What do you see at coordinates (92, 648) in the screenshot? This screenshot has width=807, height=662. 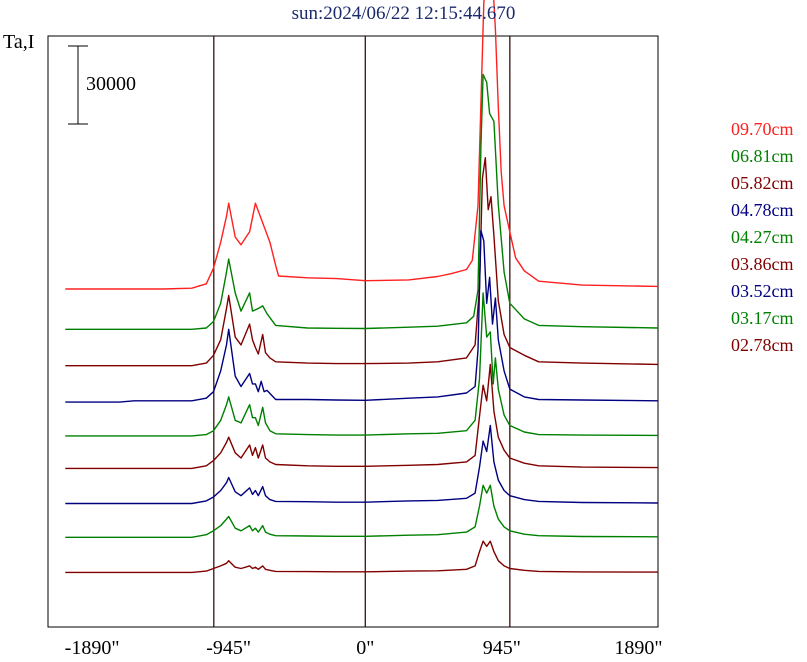 I see `x-tick-label: -1890"` at bounding box center [92, 648].